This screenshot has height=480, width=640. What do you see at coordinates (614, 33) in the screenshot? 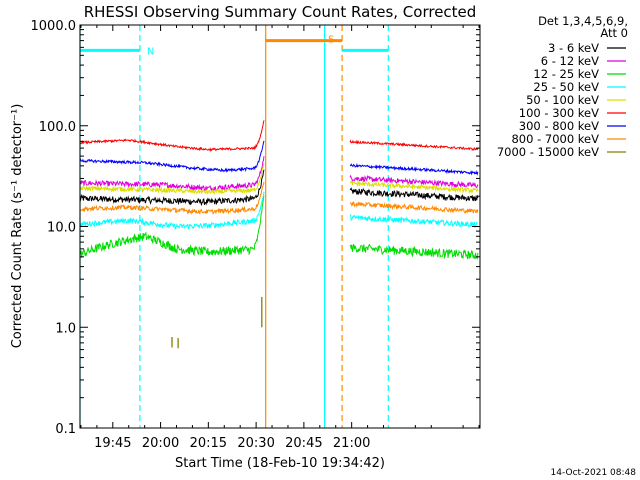
I see `legend-header: Att 0` at bounding box center [614, 33].